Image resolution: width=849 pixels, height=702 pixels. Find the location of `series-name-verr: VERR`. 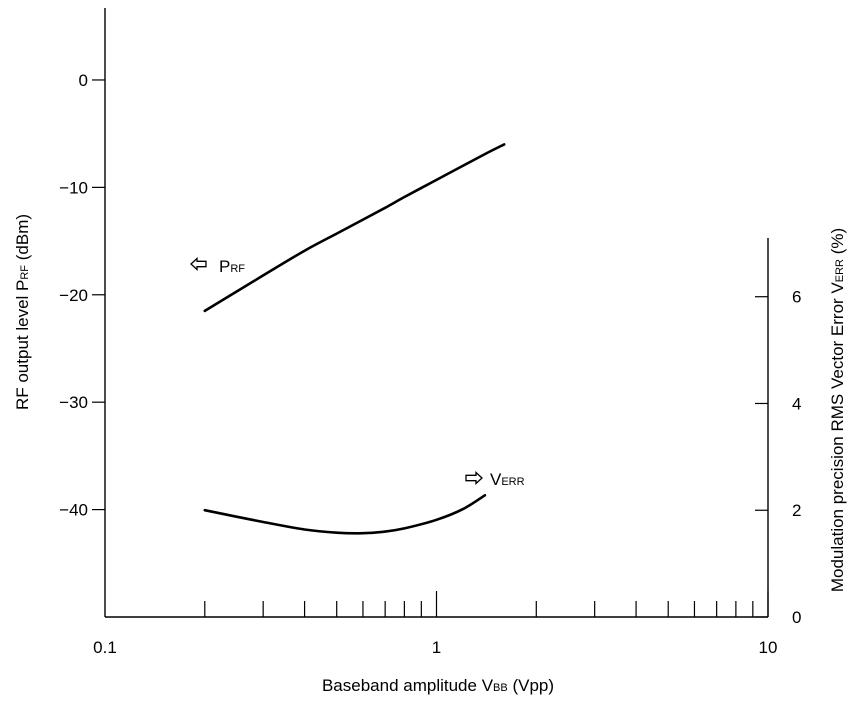

series-name-verr: VERR is located at coordinates (507, 479).